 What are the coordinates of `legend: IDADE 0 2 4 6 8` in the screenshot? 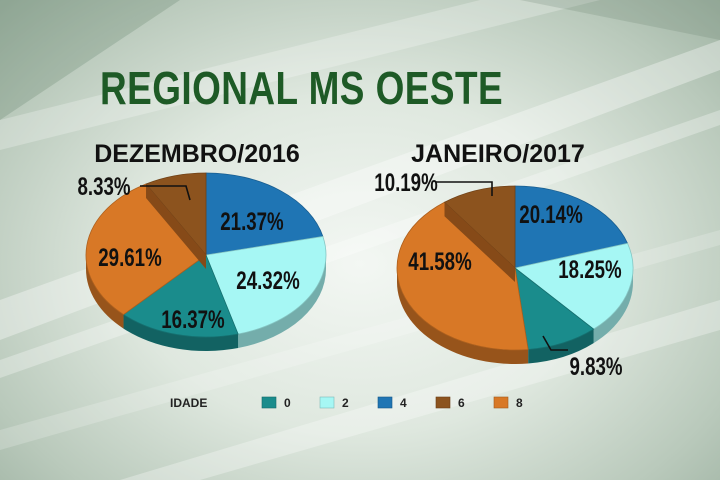 It's located at (346, 403).